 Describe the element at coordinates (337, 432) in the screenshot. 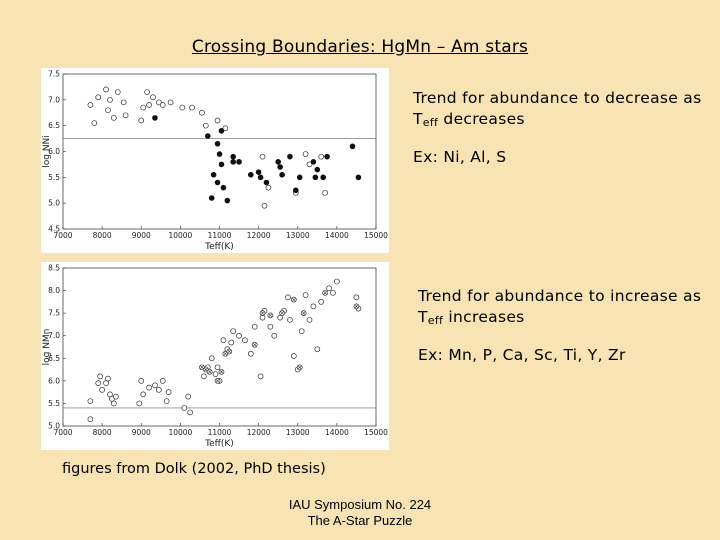

I see `x-tick-label: 14000` at that location.